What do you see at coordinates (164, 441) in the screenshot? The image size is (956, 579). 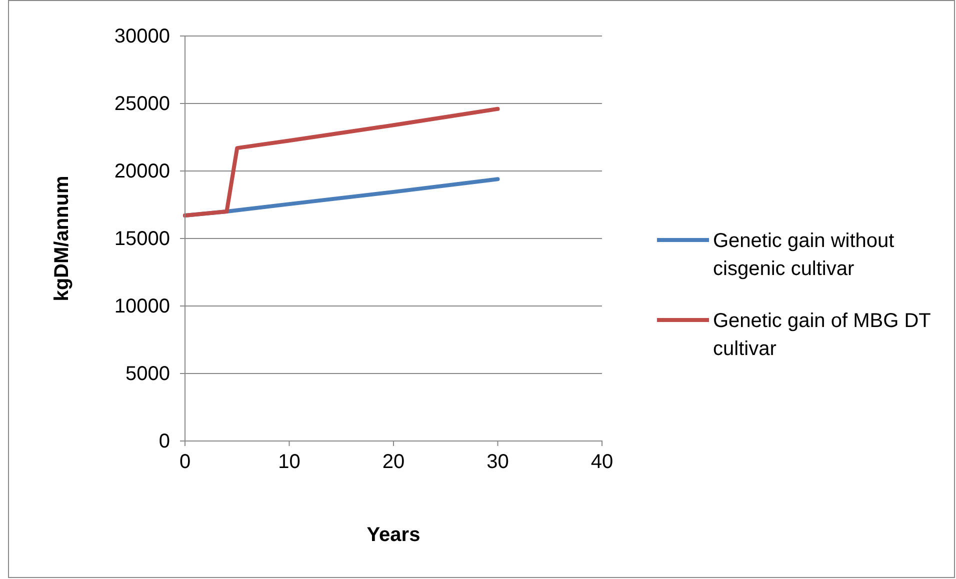 I see `y-tick-label: 0` at bounding box center [164, 441].